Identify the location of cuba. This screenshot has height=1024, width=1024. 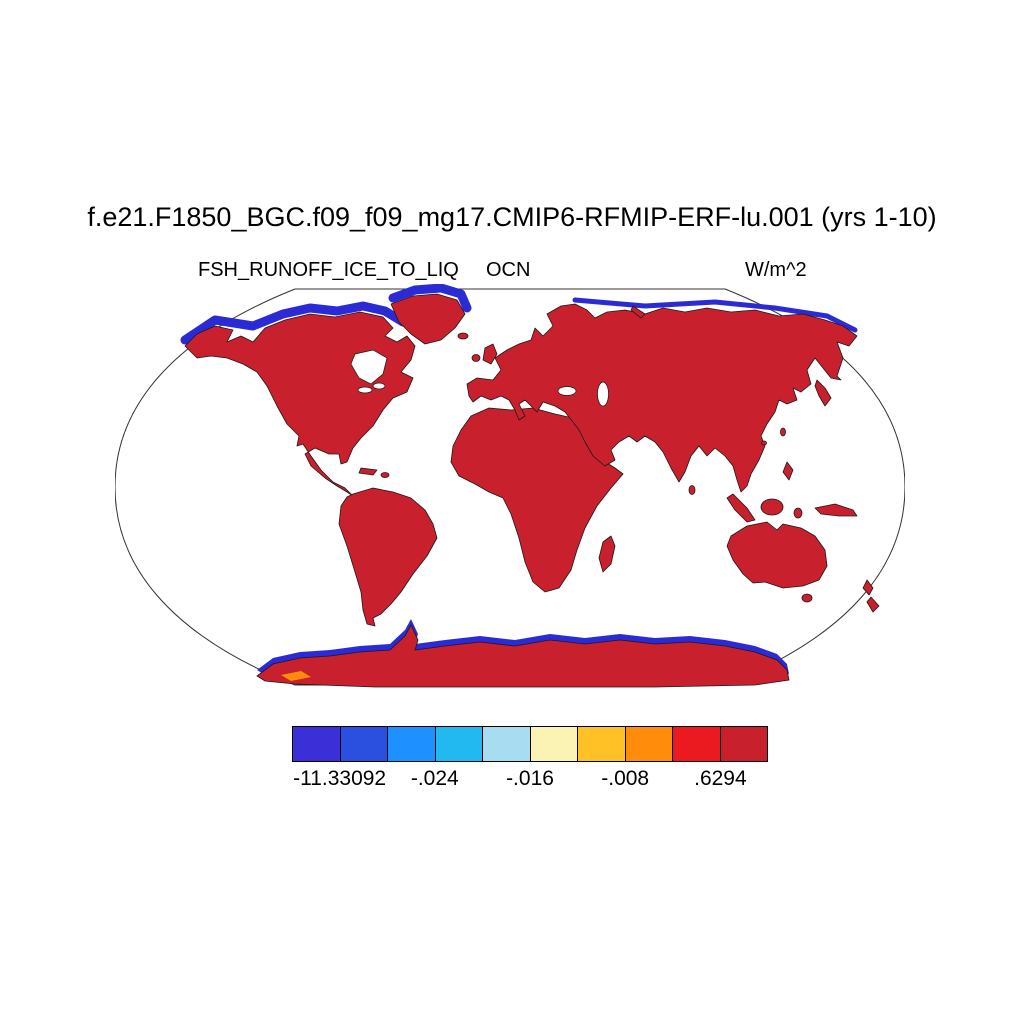
(368, 471).